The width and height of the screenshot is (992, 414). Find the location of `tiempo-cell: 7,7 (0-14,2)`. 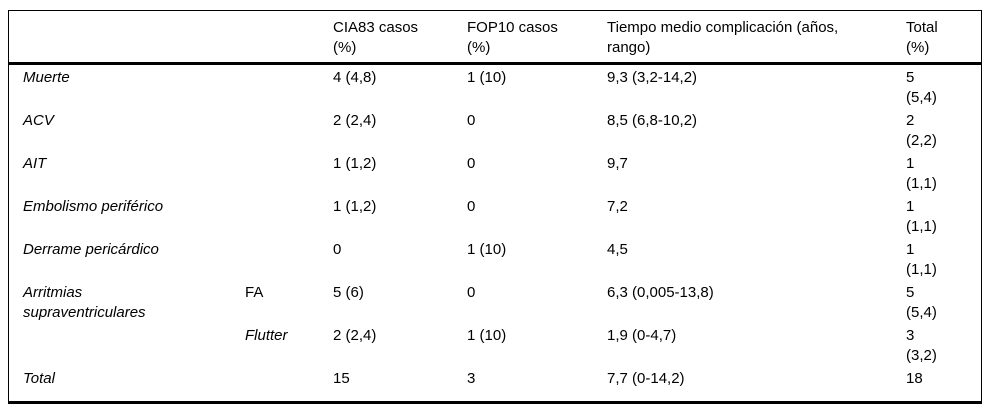

tiempo-cell: 7,7 (0-14,2) is located at coordinates (646, 378).